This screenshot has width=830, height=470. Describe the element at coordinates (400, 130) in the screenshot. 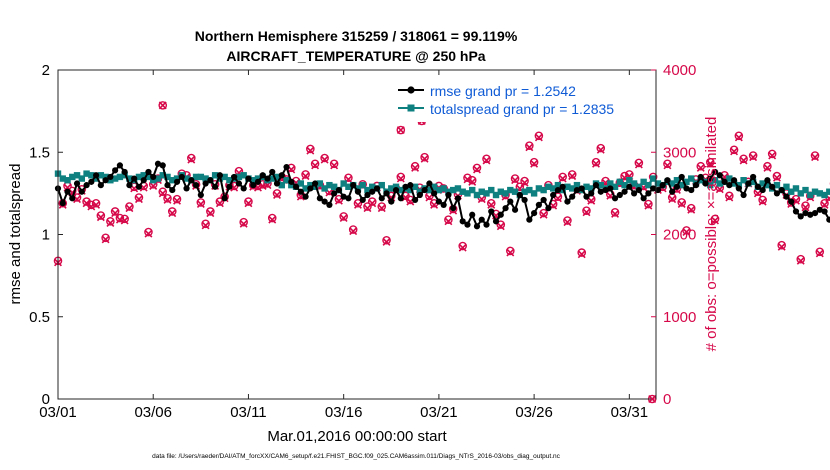

I see `obs-spike-assimilated` at that location.